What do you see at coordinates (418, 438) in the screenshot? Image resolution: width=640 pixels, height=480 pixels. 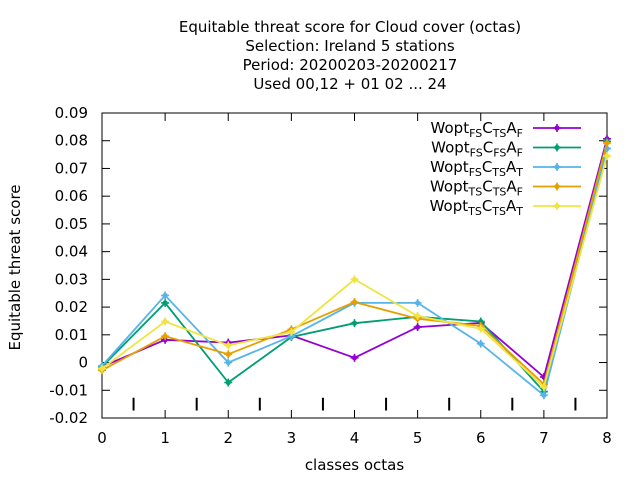 I see `x-tick-label: 5` at bounding box center [418, 438].